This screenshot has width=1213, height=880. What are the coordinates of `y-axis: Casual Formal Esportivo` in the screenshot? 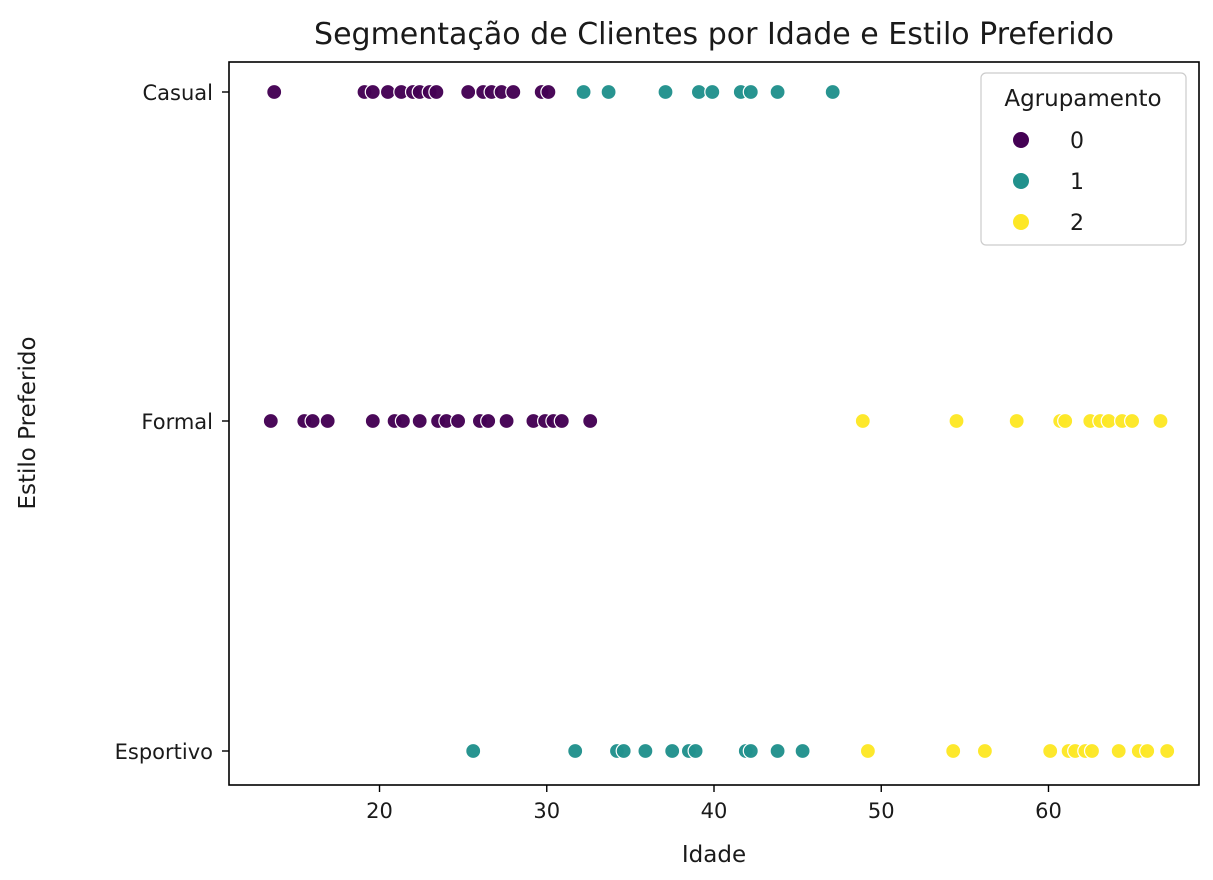 It's located at (172, 422).